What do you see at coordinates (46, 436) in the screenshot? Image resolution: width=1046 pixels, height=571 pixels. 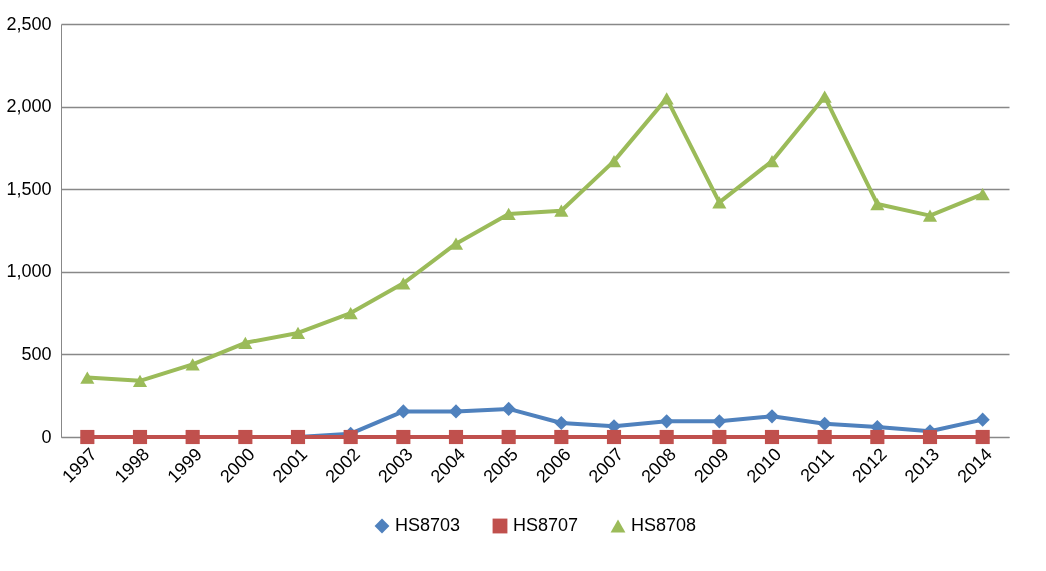 I see `y-tick-label: 0` at bounding box center [46, 436].